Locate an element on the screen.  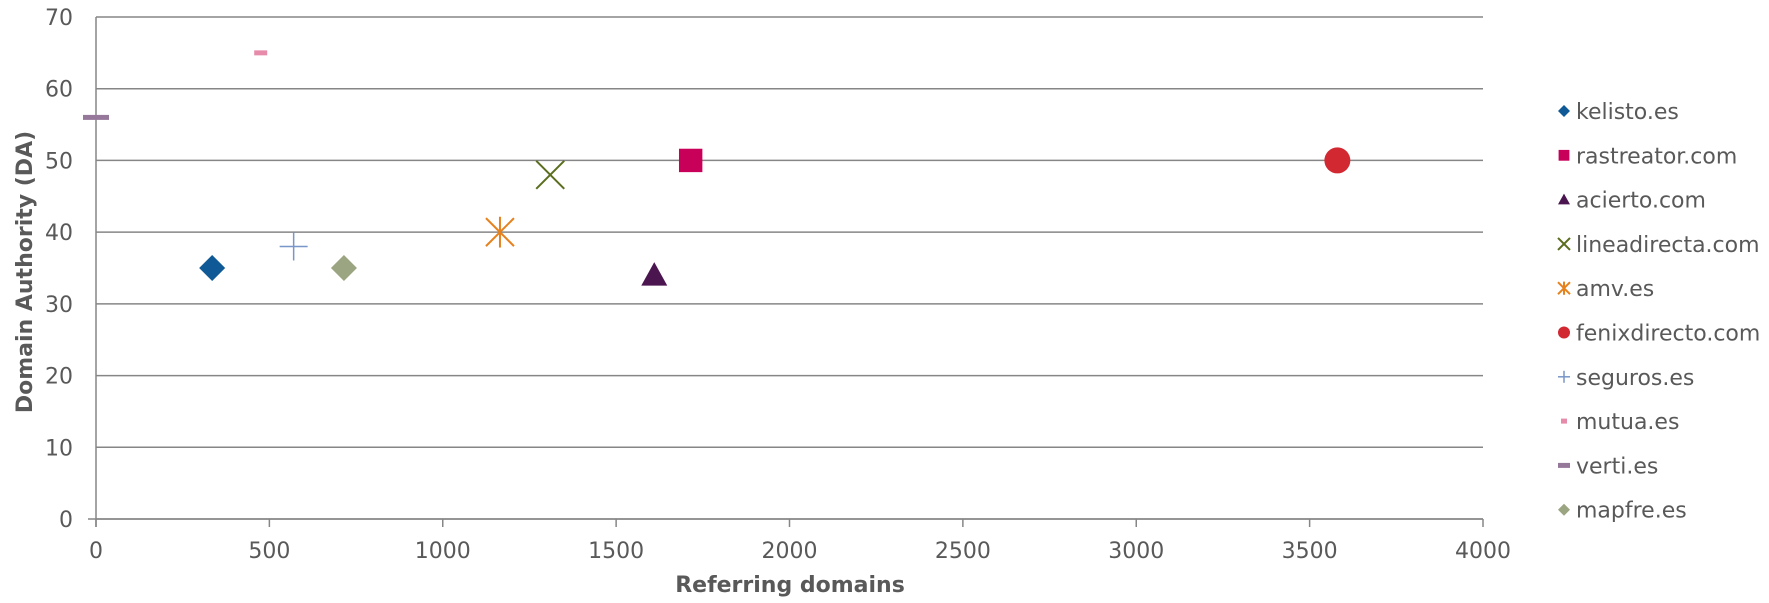
legend-label: fenixdirecto.com is located at coordinates (1668, 334).